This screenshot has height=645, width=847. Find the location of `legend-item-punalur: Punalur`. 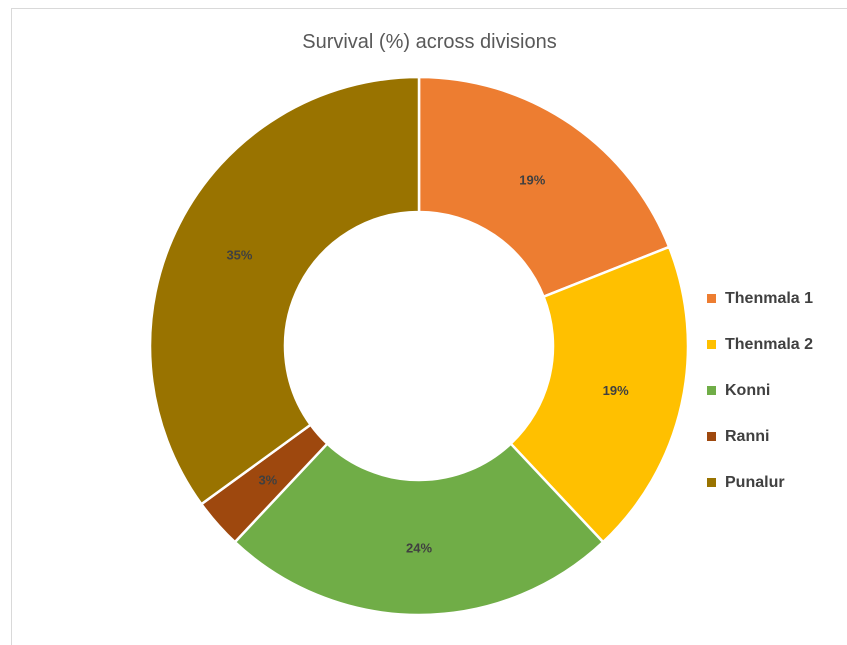

legend-item-punalur: Punalur is located at coordinates (760, 482).